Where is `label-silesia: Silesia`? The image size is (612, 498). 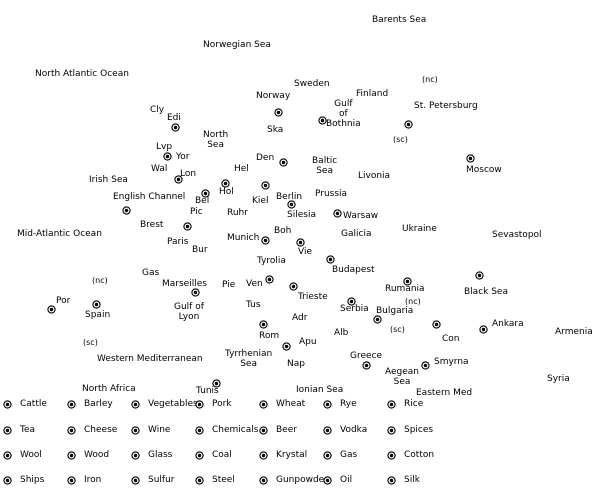 label-silesia: Silesia is located at coordinates (301, 215).